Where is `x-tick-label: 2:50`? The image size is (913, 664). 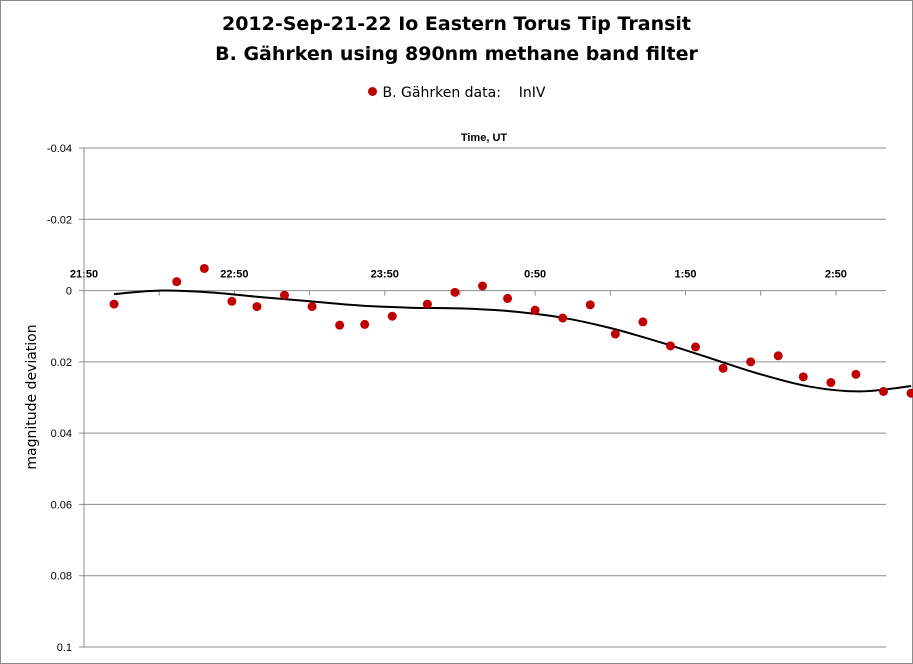
x-tick-label: 2:50 is located at coordinates (836, 275).